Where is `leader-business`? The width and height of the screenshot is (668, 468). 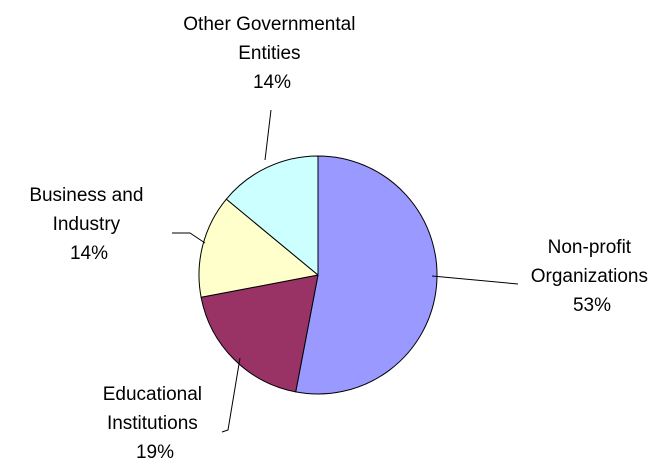
leader-business is located at coordinates (189, 238).